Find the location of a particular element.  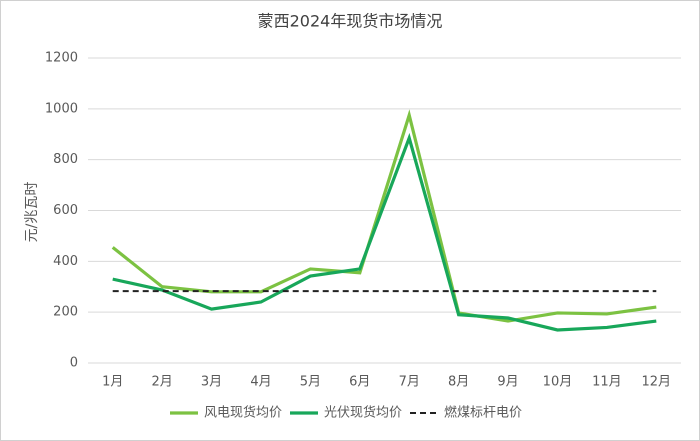

x-tick-label: 10月 is located at coordinates (558, 382).